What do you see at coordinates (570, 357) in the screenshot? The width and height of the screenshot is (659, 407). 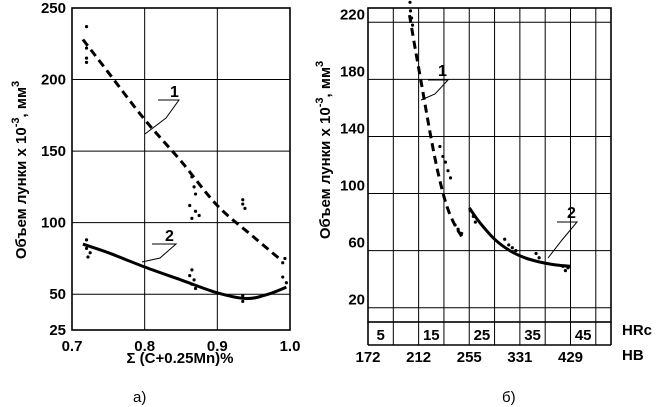 I see `chart-b-hb-tick-label: 429` at bounding box center [570, 357].